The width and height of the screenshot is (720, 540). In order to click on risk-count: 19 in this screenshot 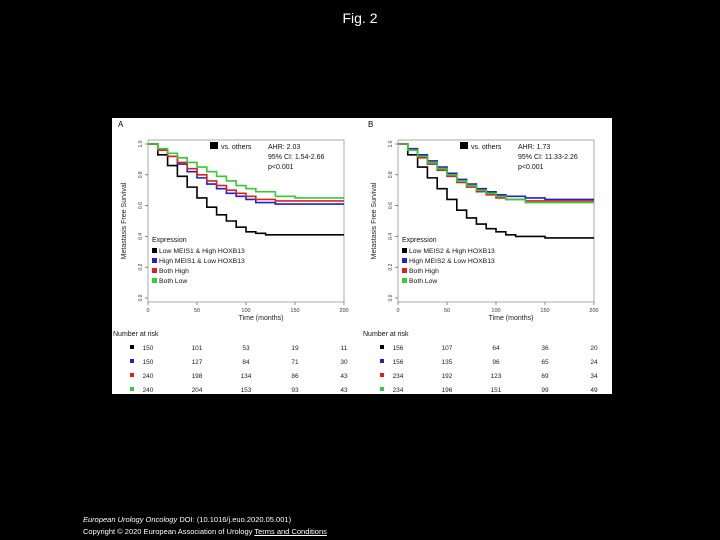, I will do `click(295, 348)`.